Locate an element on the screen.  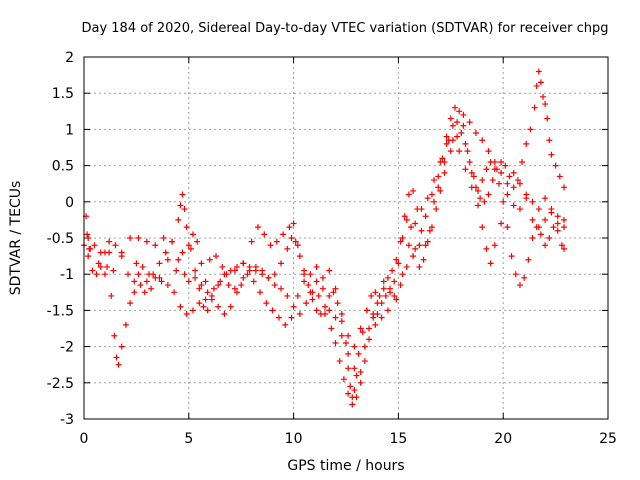
x-tick-label: 0 is located at coordinates (84, 439).